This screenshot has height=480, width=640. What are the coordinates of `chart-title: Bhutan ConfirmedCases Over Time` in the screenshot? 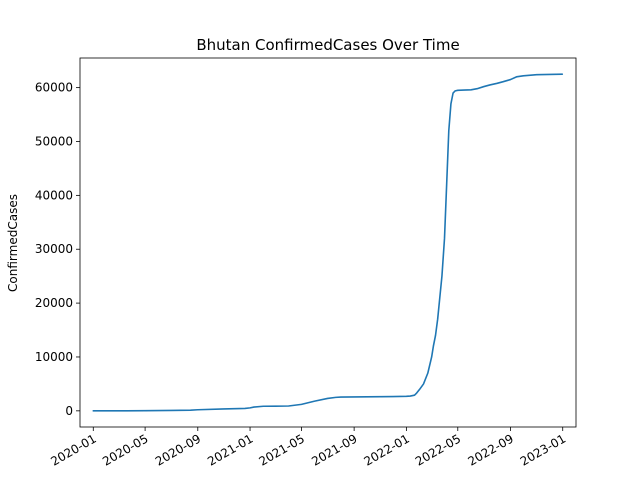 It's located at (327, 45).